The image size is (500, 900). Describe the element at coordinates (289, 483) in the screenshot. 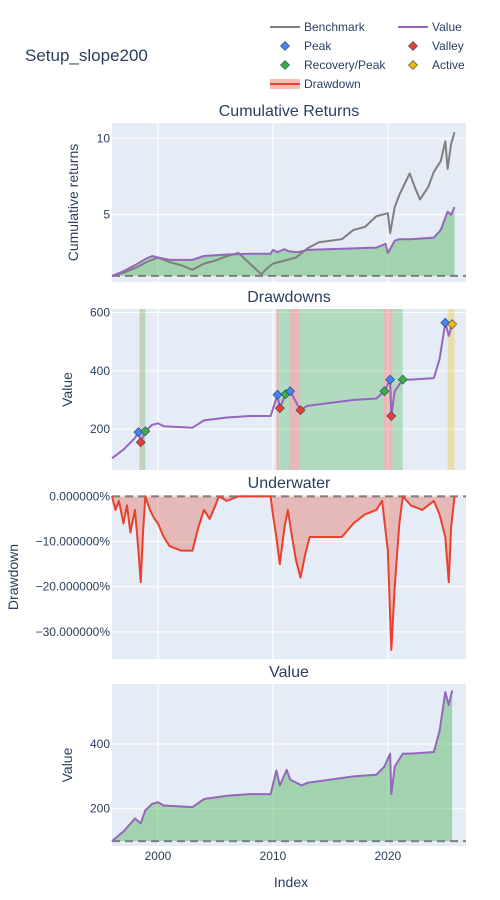

I see `subplot-title: Underwater` at that location.